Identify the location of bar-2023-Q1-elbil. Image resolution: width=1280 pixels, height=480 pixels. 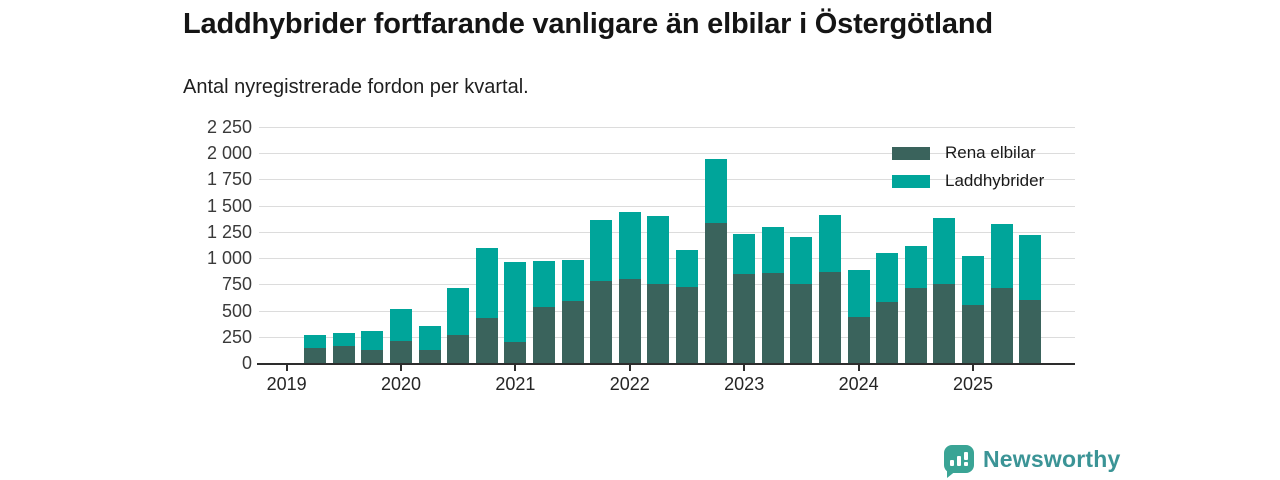
(744, 318).